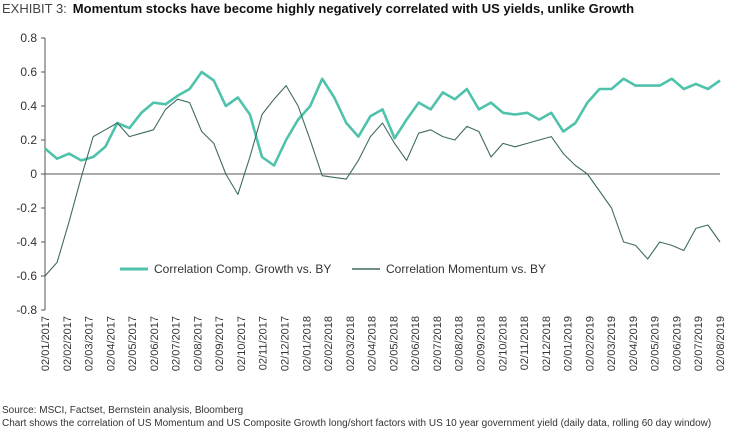 This screenshot has width=750, height=433. What do you see at coordinates (26, 310) in the screenshot?
I see `y-tick-label: -0.8` at bounding box center [26, 310].